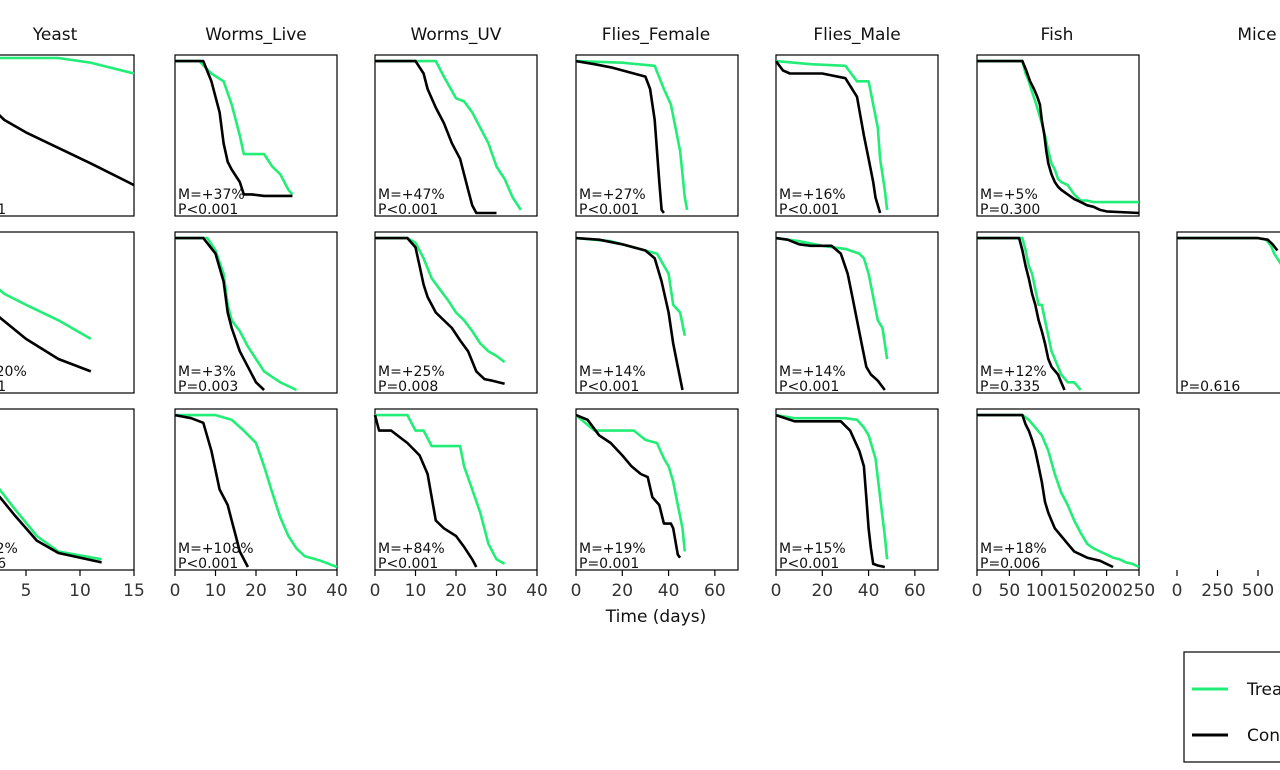 Image resolution: width=1280 pixels, height=770 pixels. What do you see at coordinates (212, 490) in the screenshot?
I see `control-curve-worms-live-r2` at bounding box center [212, 490].